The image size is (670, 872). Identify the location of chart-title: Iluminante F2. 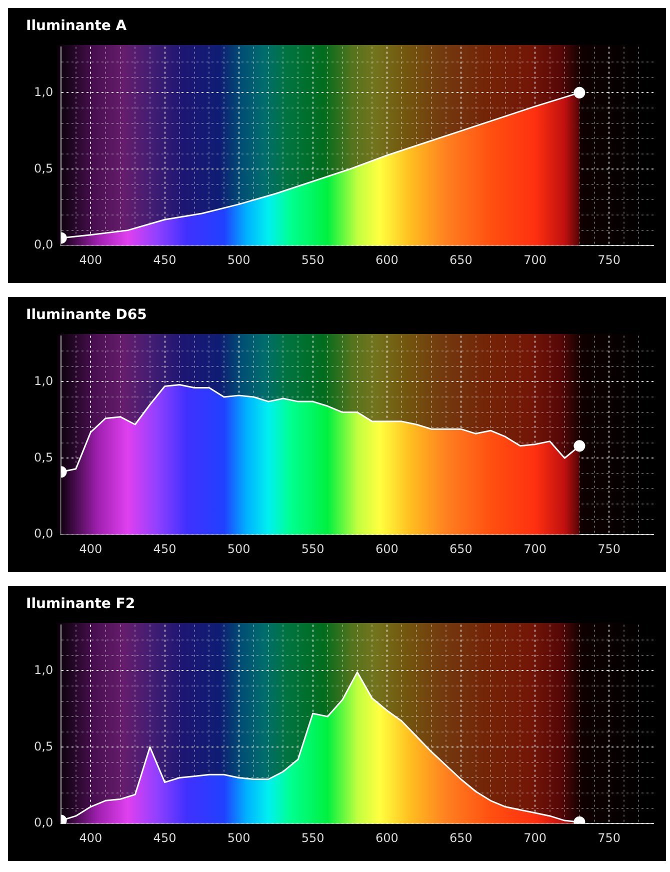
(81, 604).